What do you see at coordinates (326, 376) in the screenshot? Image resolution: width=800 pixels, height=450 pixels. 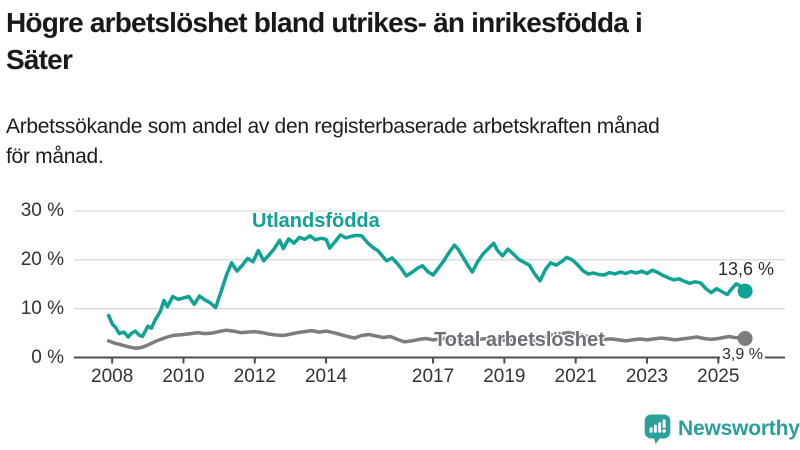 I see `x-axis-tick-label: 2014` at bounding box center [326, 376].